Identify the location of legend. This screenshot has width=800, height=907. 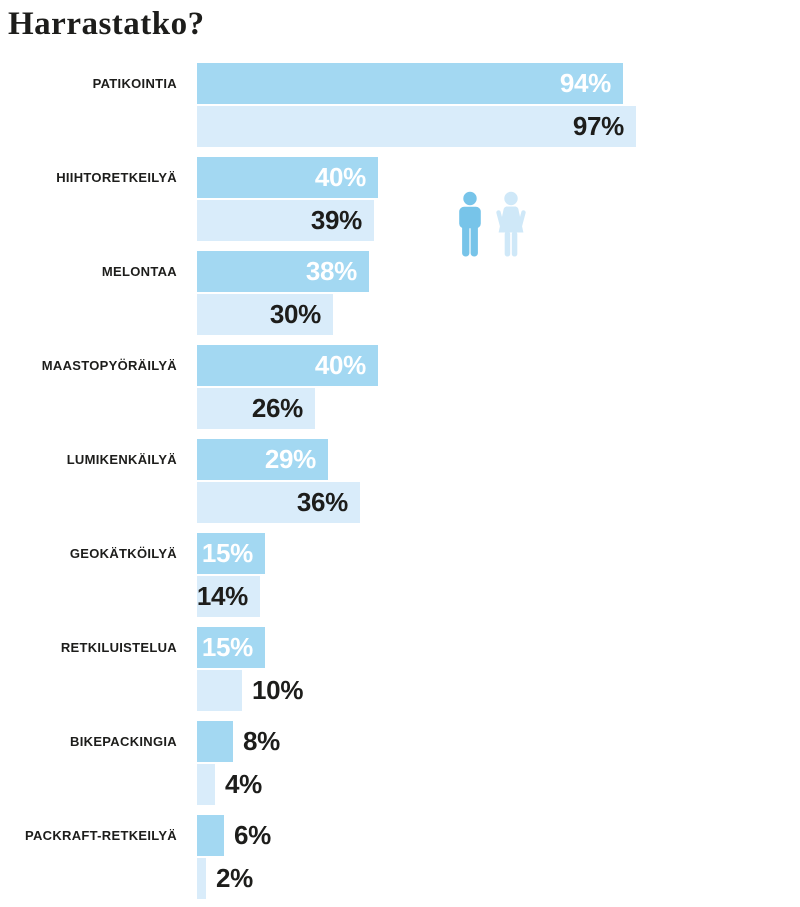
(491, 224).